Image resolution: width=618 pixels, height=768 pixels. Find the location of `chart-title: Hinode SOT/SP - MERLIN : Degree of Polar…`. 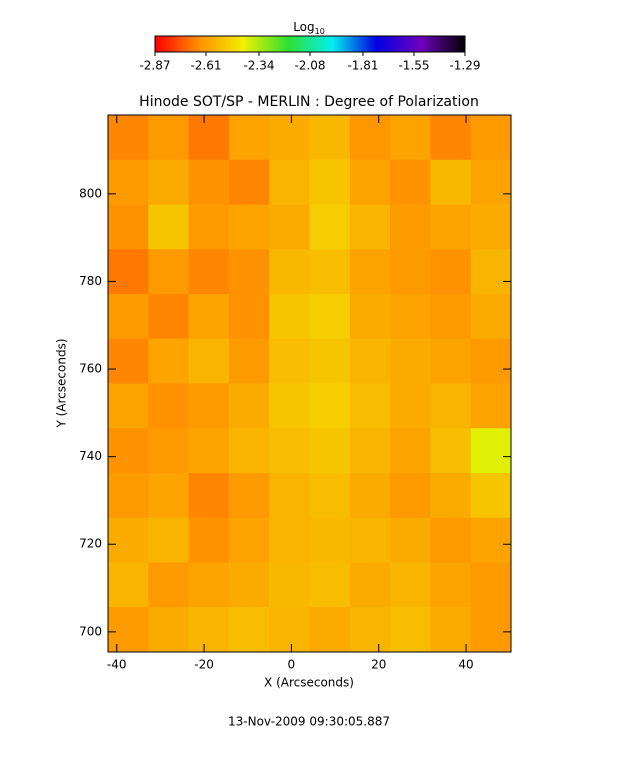

chart-title: Hinode SOT/SP - MERLIN : Degree of Polar… is located at coordinates (309, 102).